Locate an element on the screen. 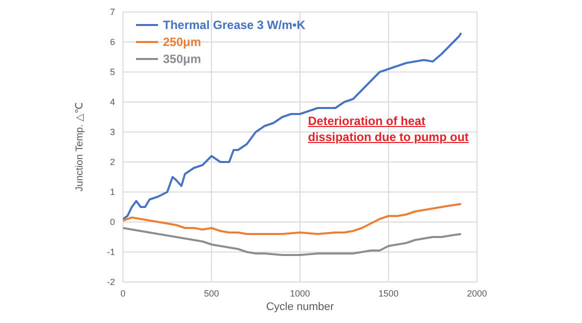  y-tick-label: 1 is located at coordinates (112, 192).